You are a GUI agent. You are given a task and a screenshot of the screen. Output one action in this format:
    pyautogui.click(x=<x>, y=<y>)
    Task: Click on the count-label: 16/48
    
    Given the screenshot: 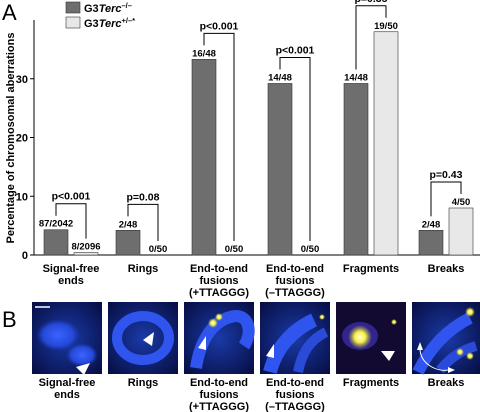 What is the action you would take?
    pyautogui.click(x=204, y=53)
    